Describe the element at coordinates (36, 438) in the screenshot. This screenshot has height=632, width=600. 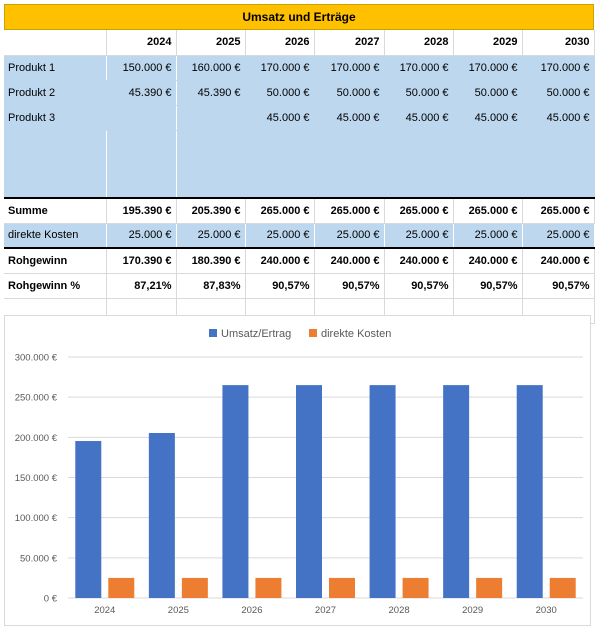
I see `y-tick-label: 200.000 €` at that location.